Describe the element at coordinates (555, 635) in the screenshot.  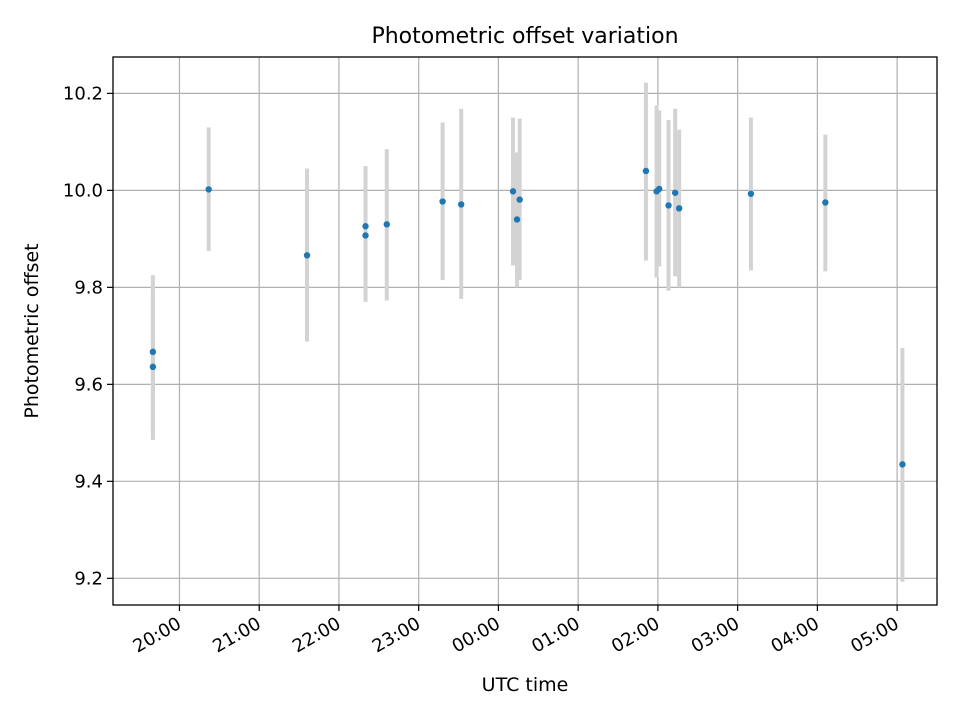
I see `x-tick-label: 01:00` at that location.